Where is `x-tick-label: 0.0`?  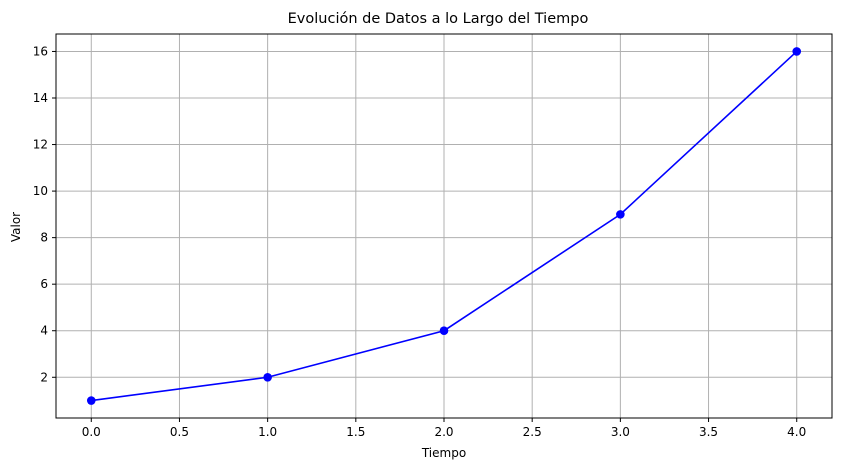 x-tick-label: 0.0 is located at coordinates (91, 432).